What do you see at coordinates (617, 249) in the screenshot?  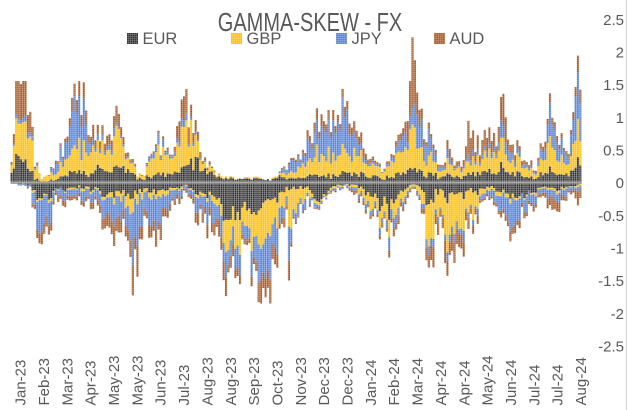 I see `svg-text: -1` at bounding box center [617, 249].